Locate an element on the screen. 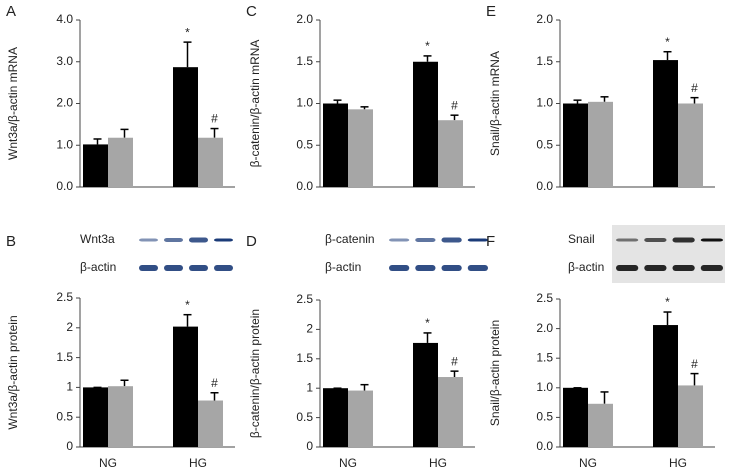 The width and height of the screenshot is (745, 473). y-axis-label: Snail/β-actin mRNA is located at coordinates (495, 103).